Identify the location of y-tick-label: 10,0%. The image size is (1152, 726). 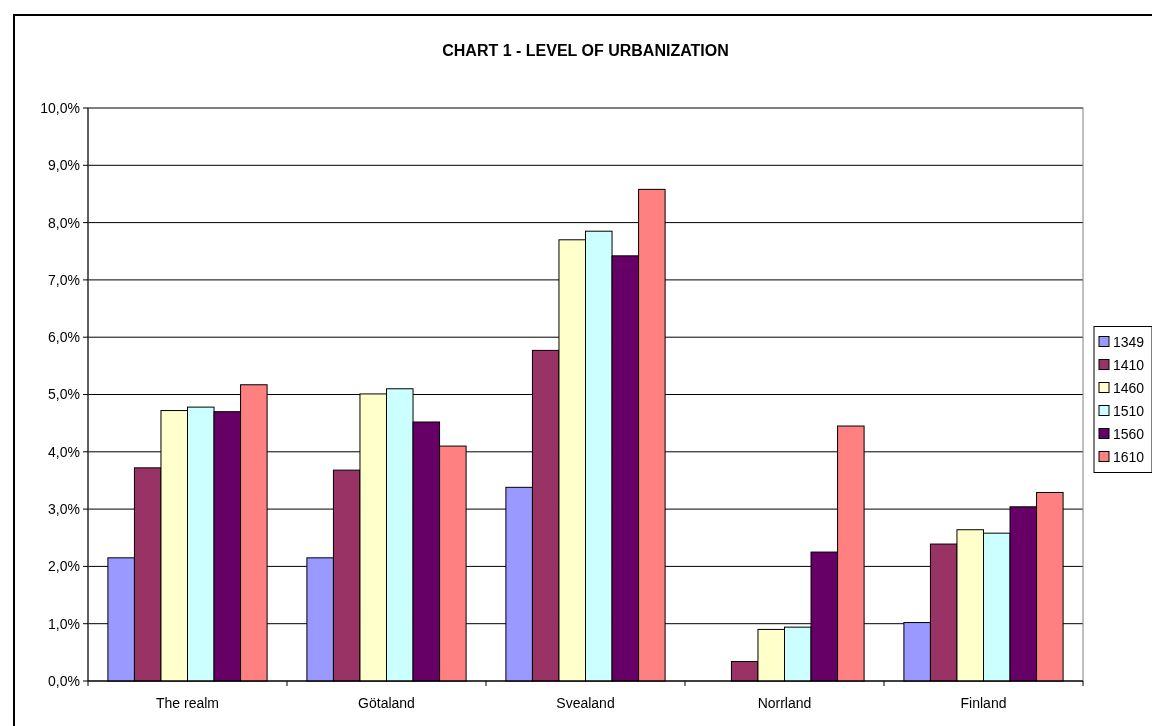
(60, 107).